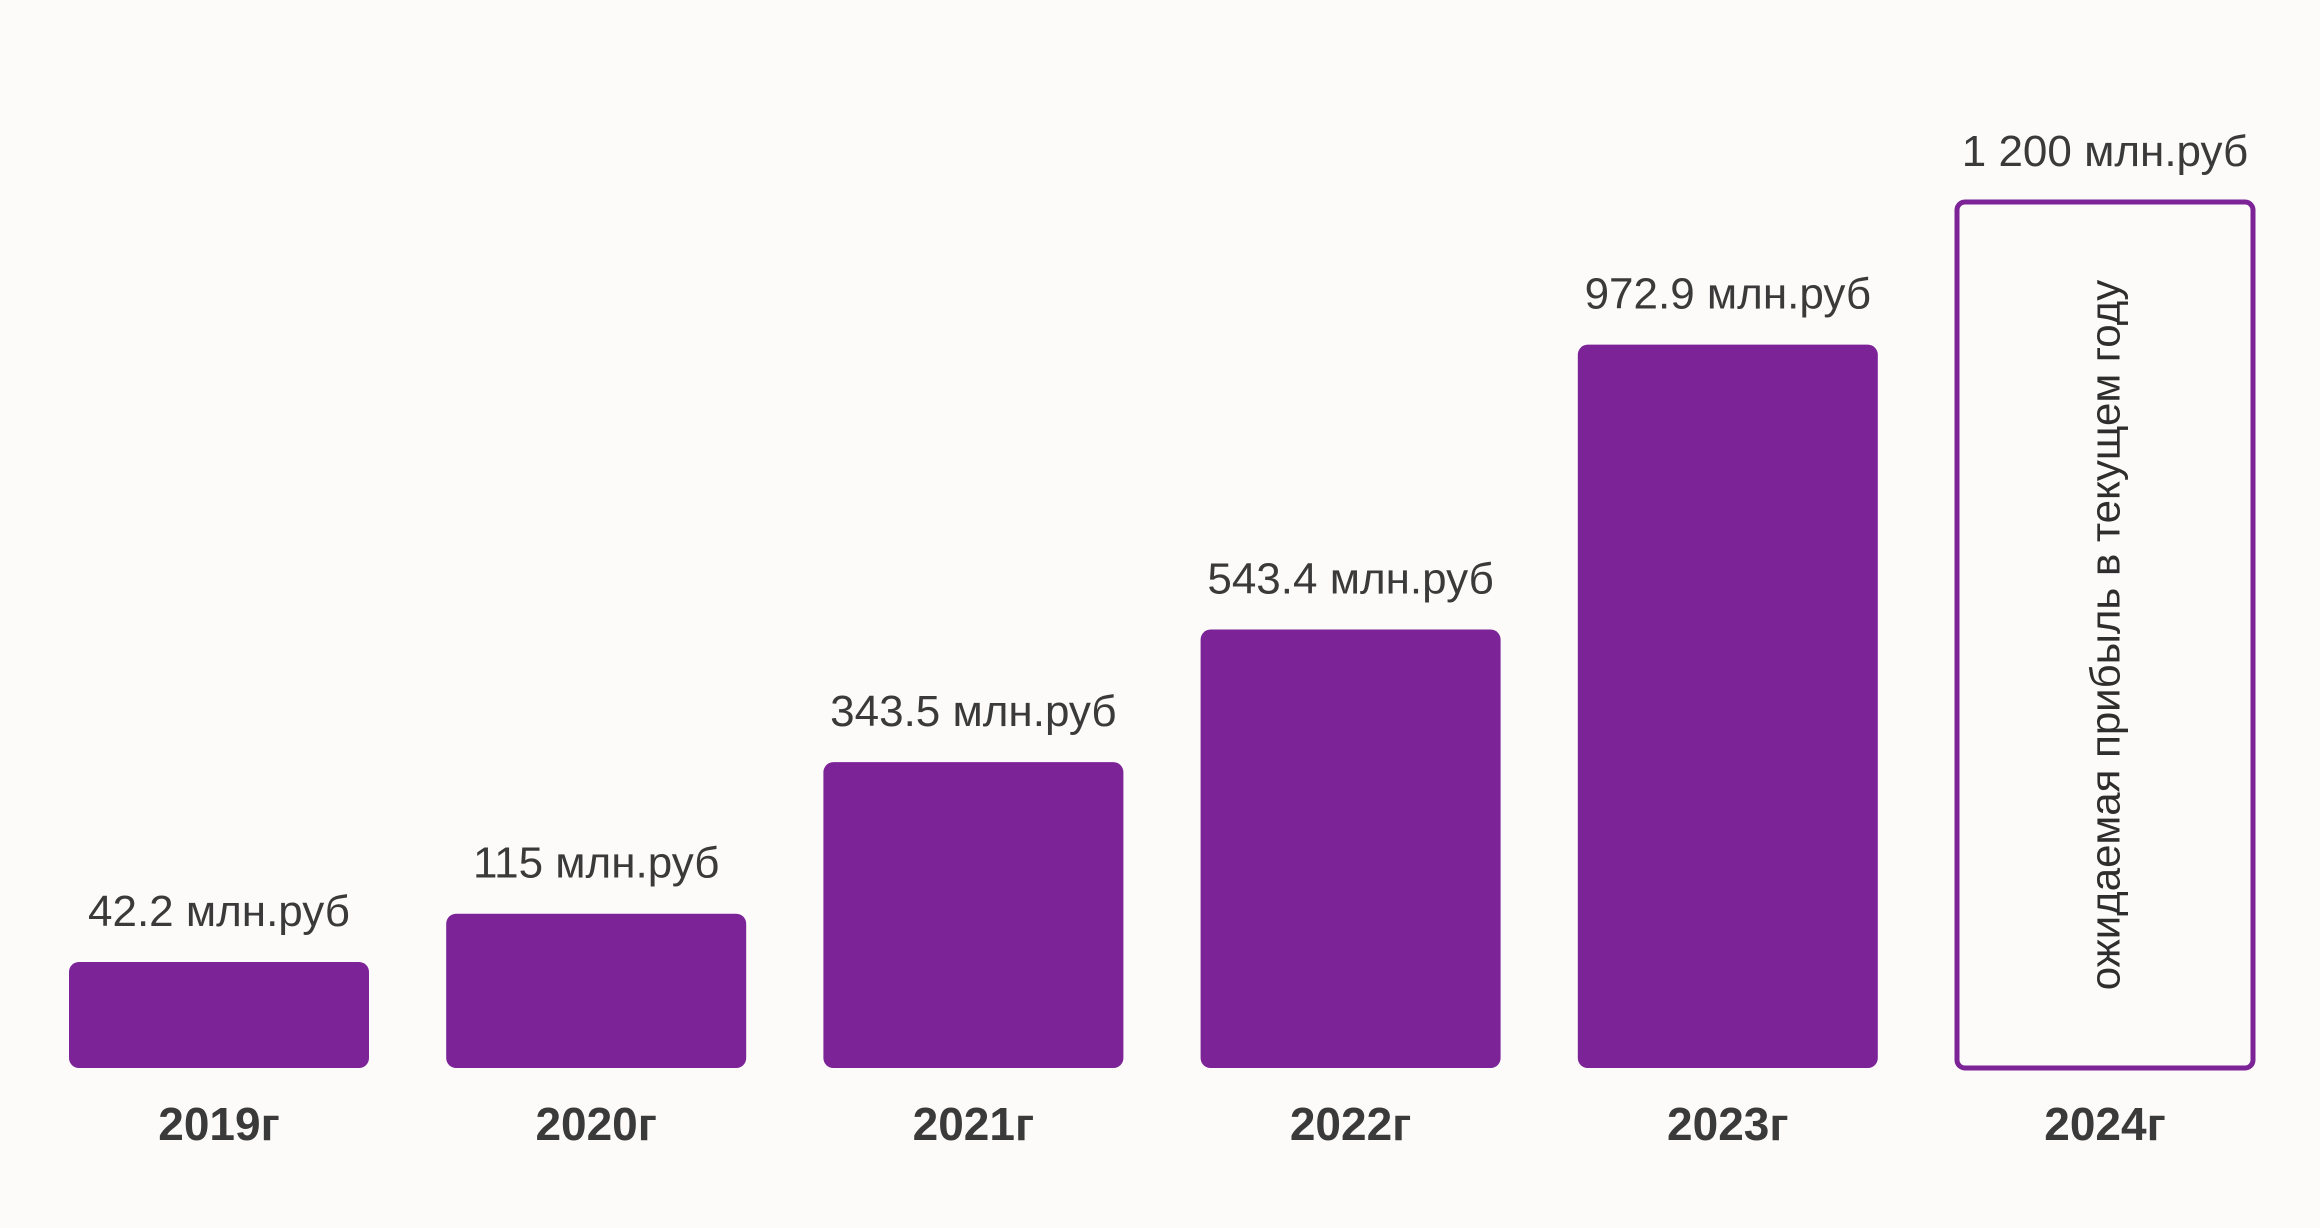 The width and height of the screenshot is (2320, 1228). What do you see at coordinates (2105, 1124) in the screenshot?
I see `category-label-2024г: 2024г` at bounding box center [2105, 1124].